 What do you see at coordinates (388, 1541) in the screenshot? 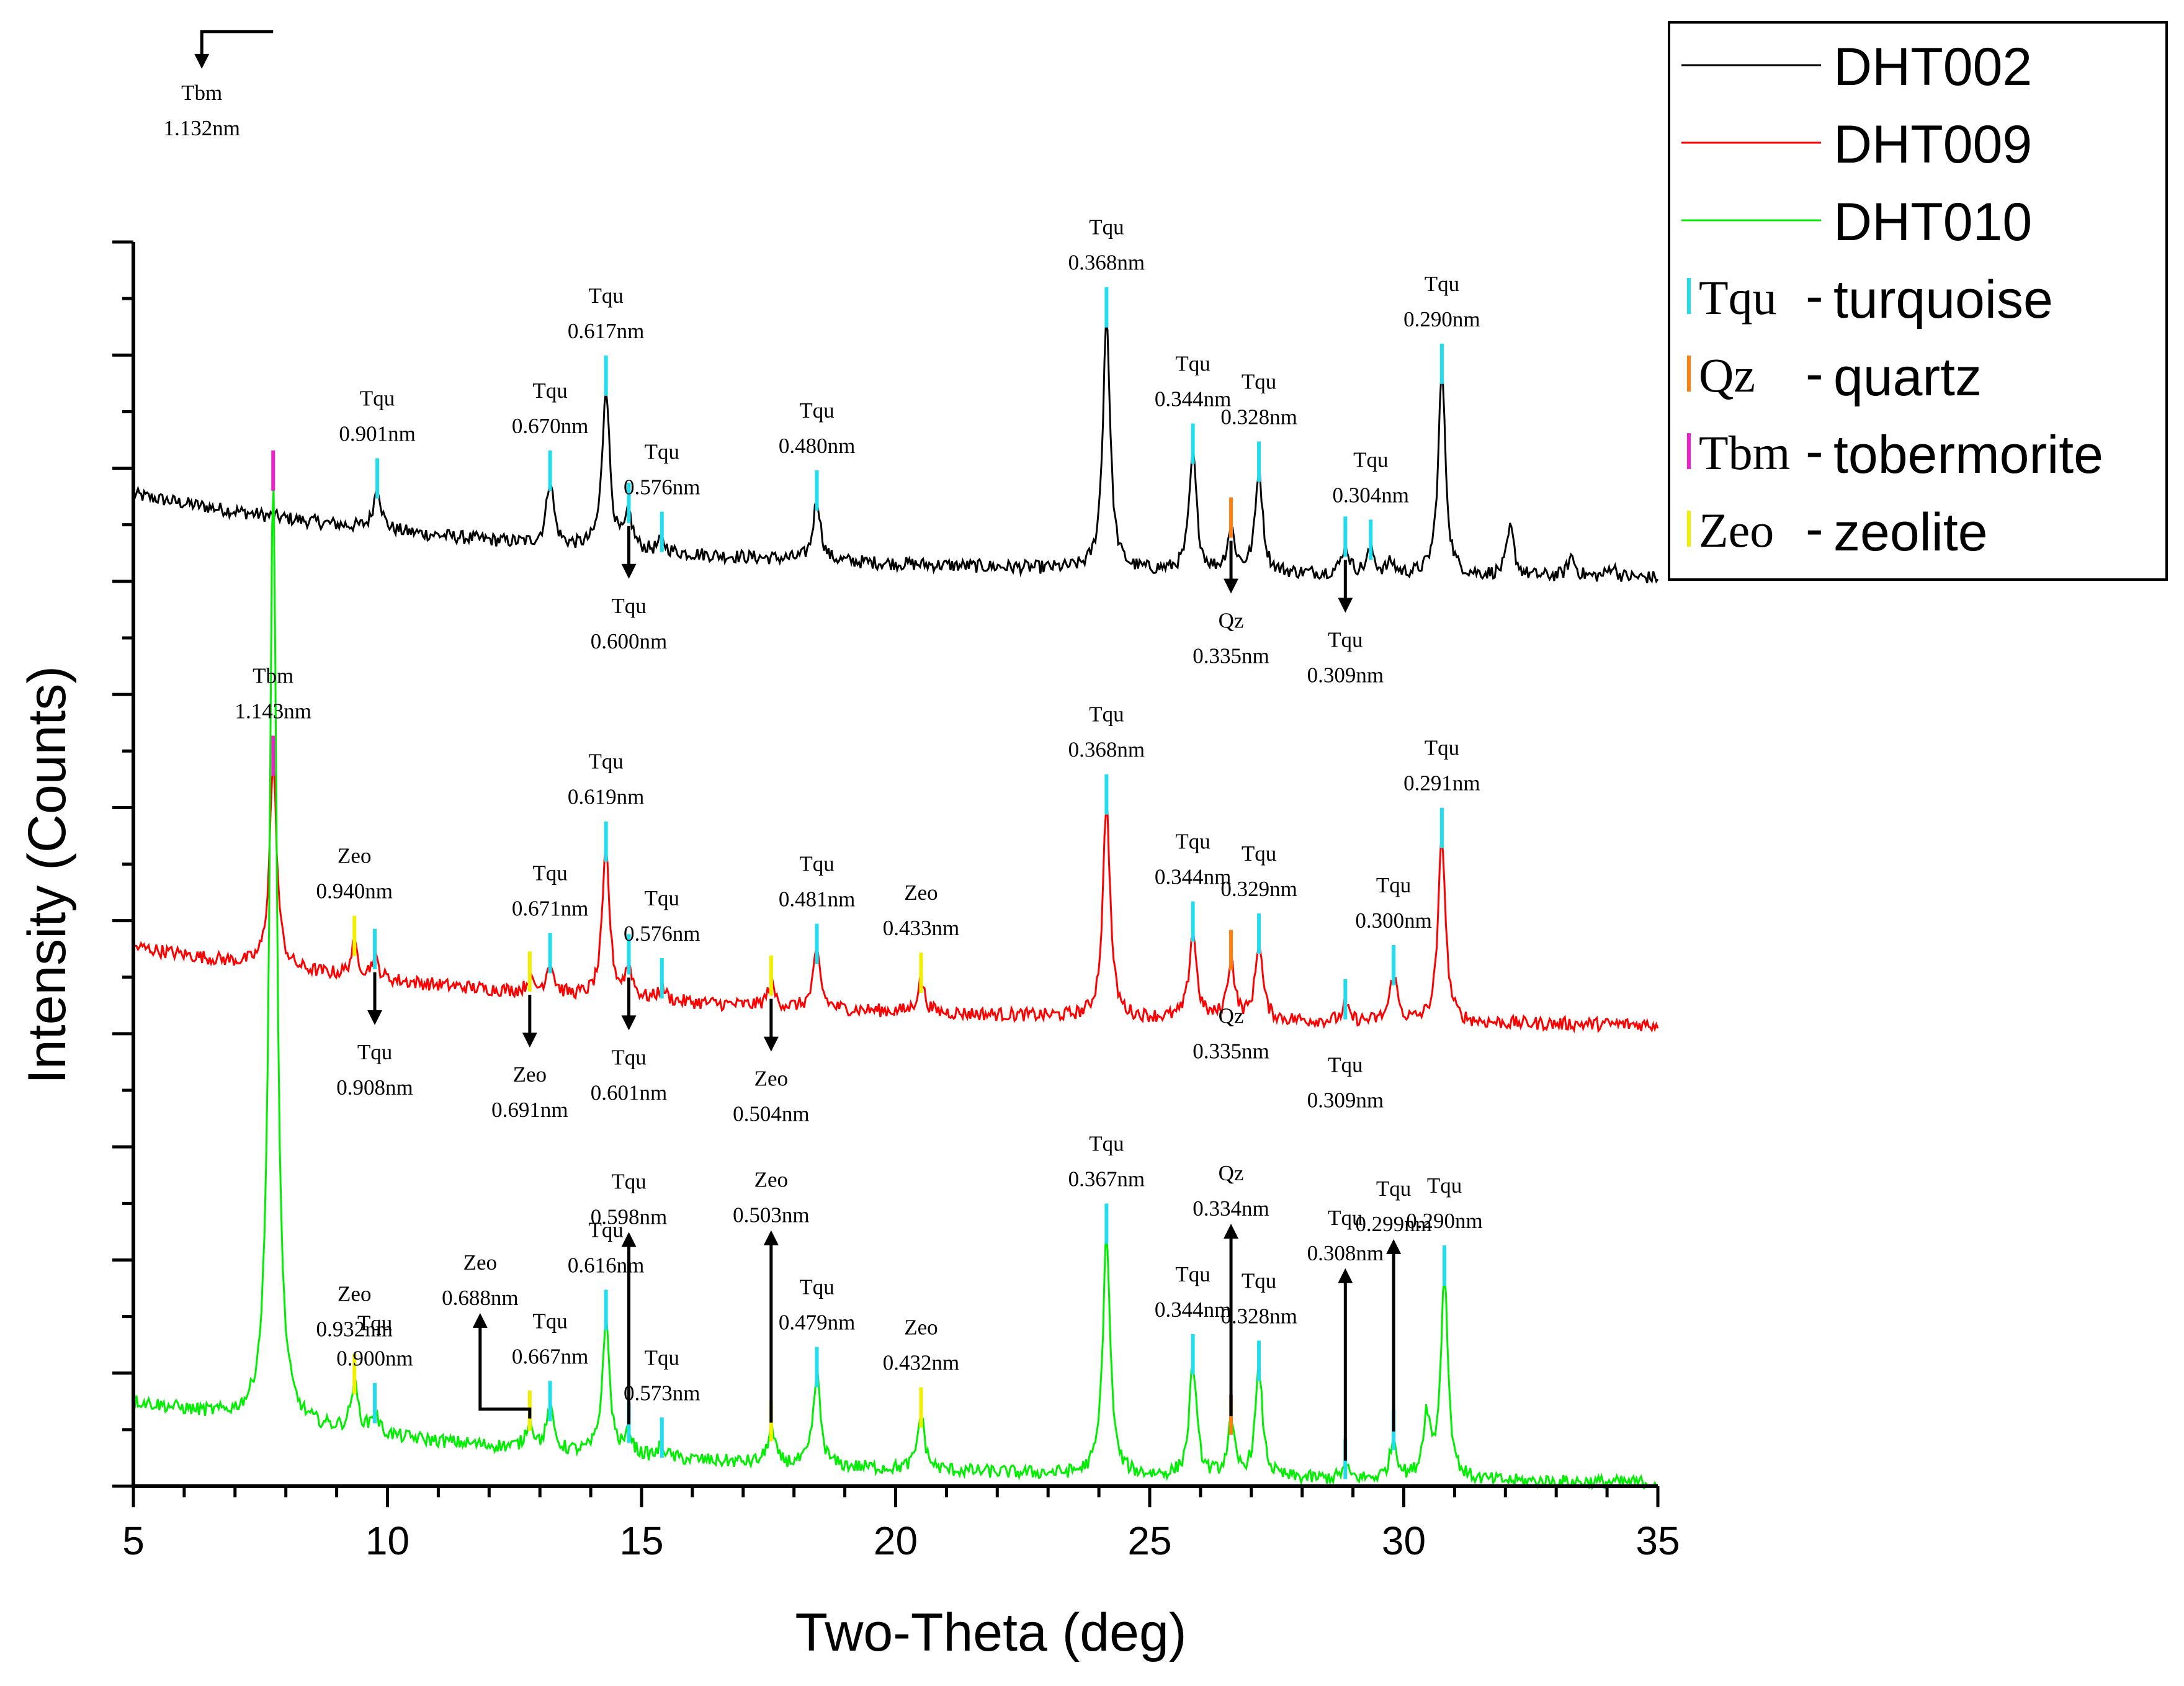
I see `x-tick-label: 10` at bounding box center [388, 1541].